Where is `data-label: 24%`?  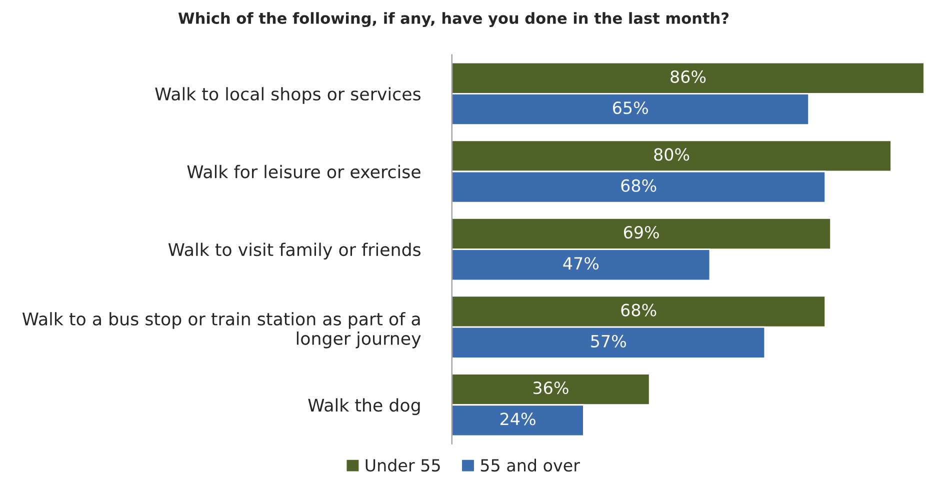 data-label: 24% is located at coordinates (518, 419).